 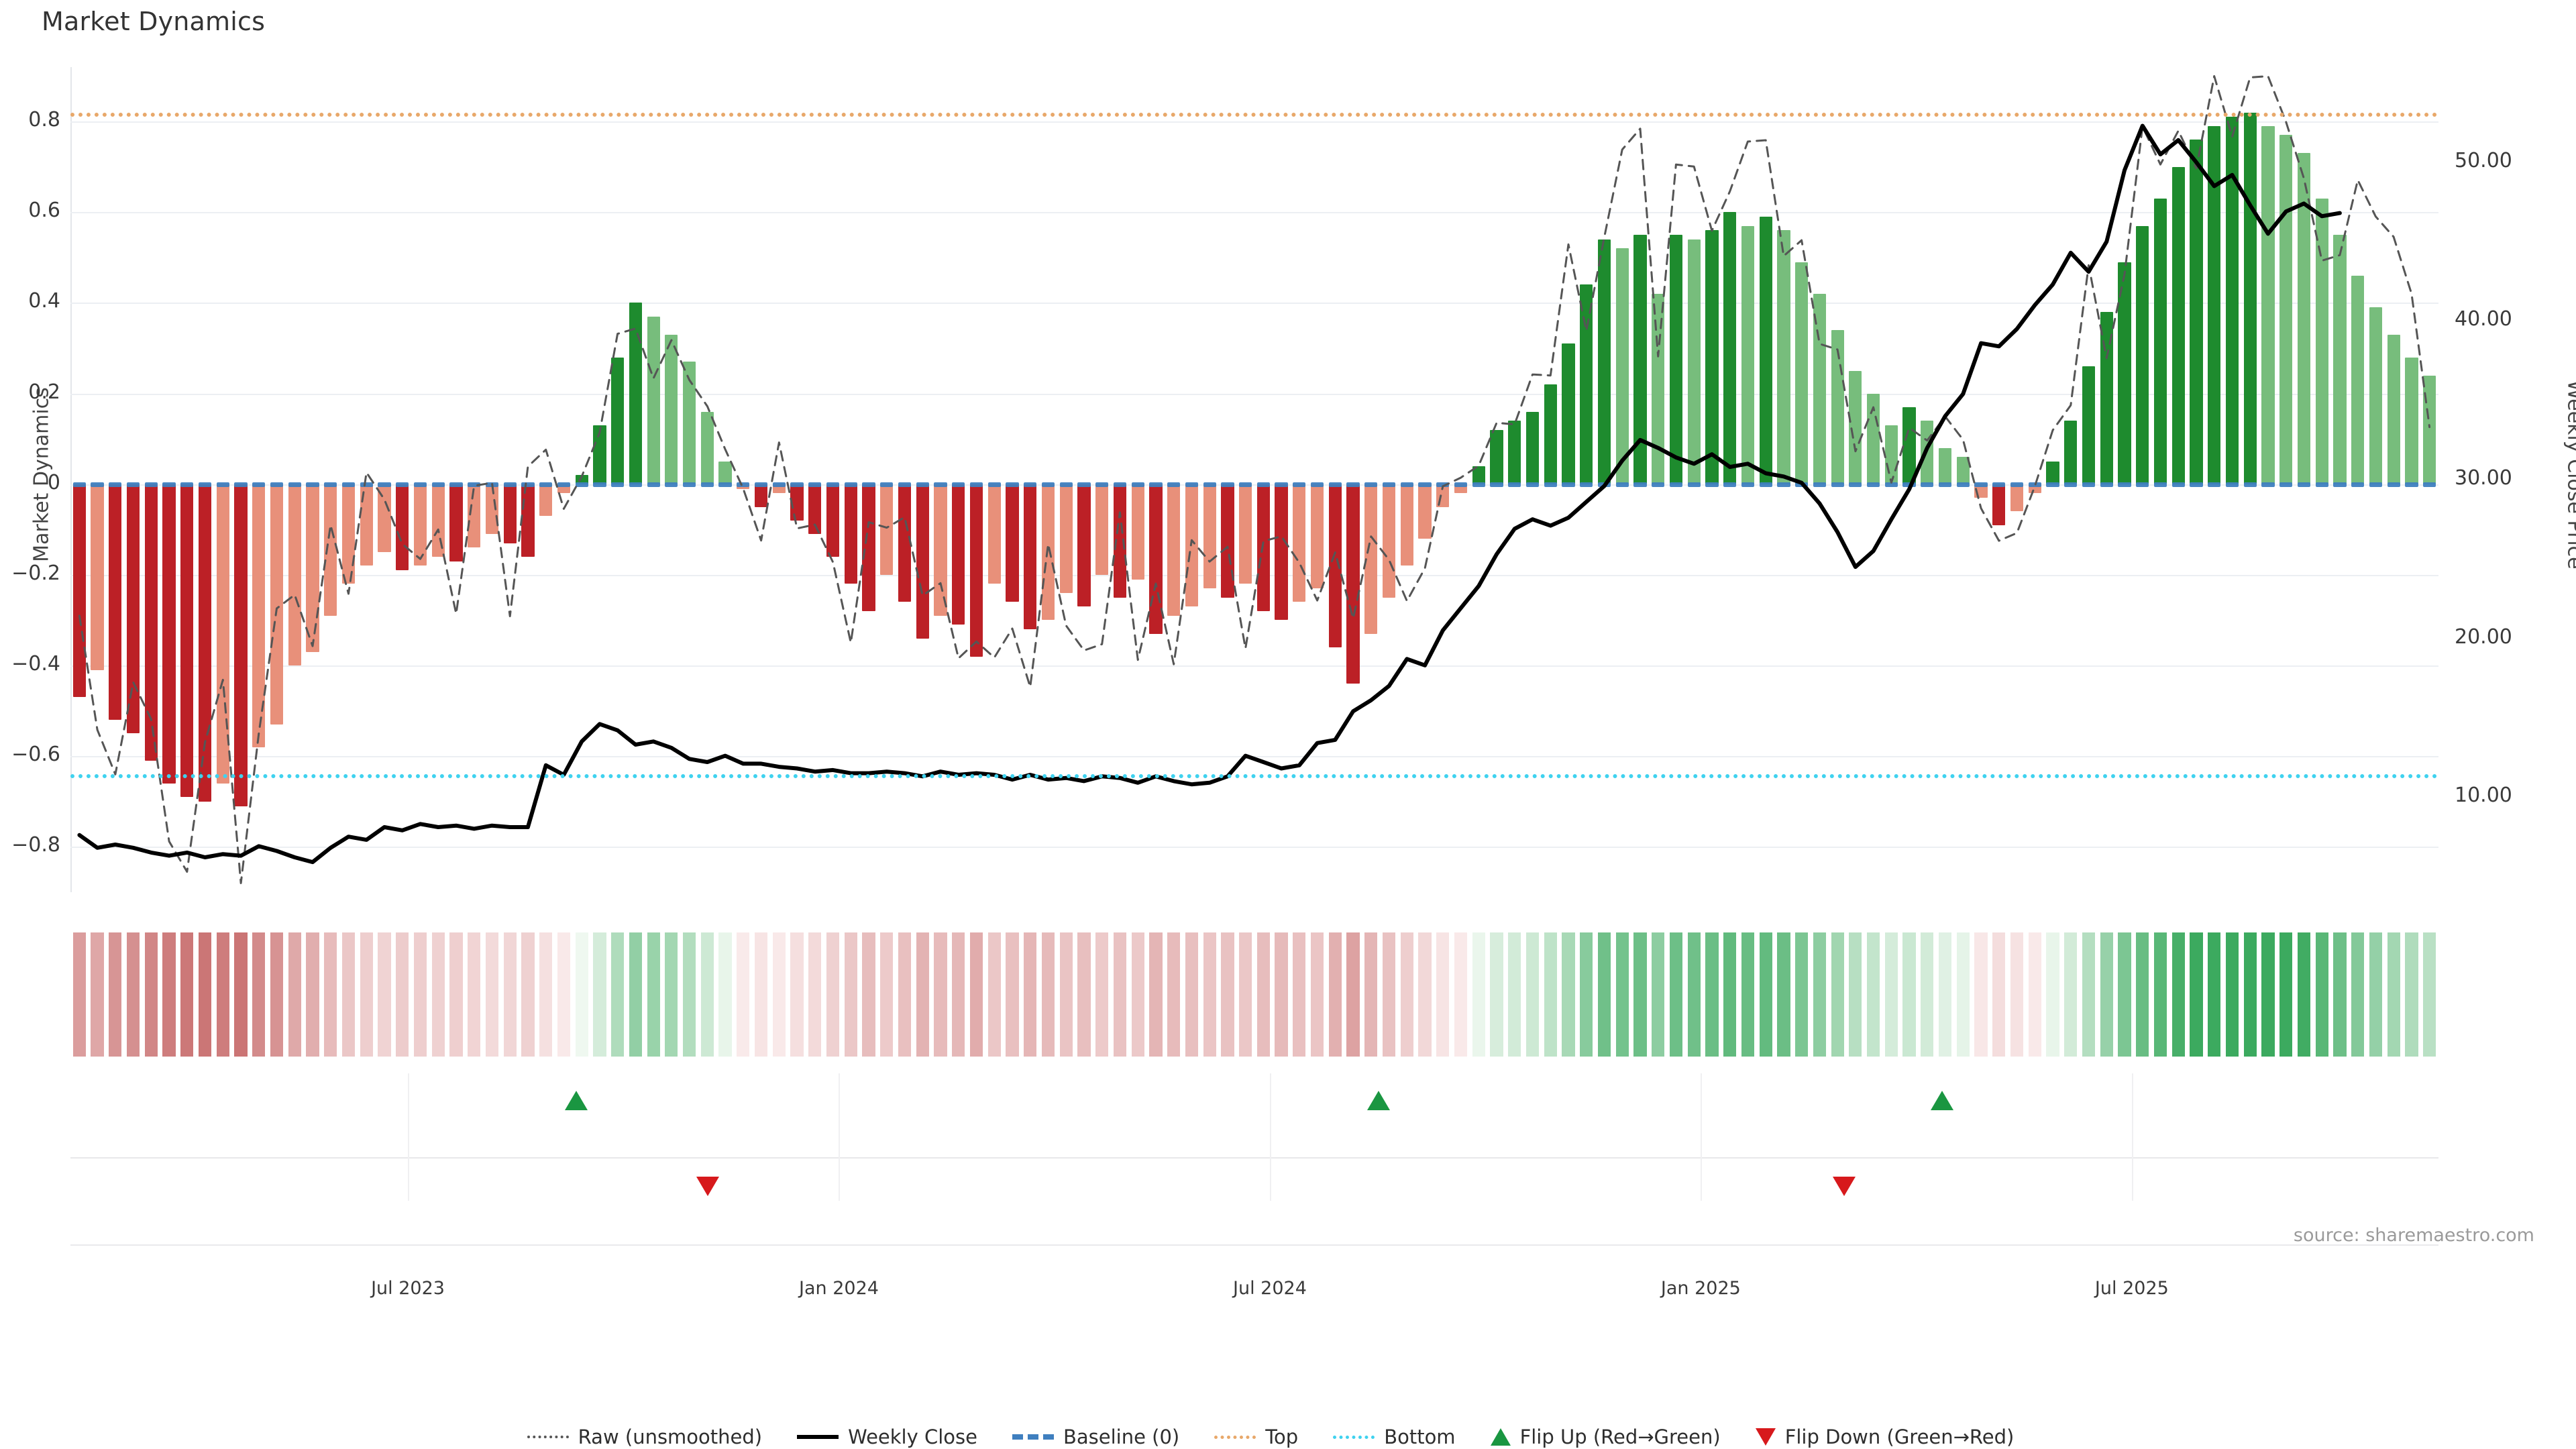 I want to click on legend-item: Bottom, so click(x=1394, y=1437).